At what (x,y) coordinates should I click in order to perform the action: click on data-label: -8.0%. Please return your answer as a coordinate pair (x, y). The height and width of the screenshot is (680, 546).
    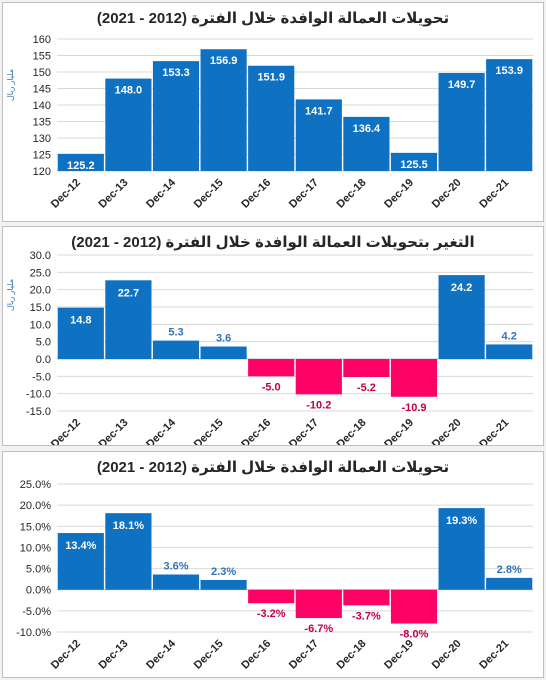
    Looking at the image, I should click on (414, 635).